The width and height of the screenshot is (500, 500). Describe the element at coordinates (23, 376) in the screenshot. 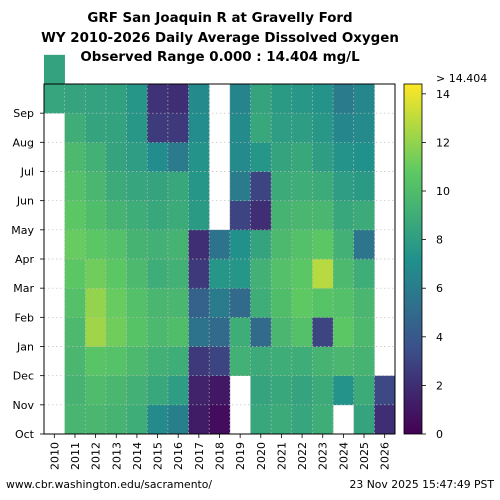

I see `y-tick-label: Dec` at that location.